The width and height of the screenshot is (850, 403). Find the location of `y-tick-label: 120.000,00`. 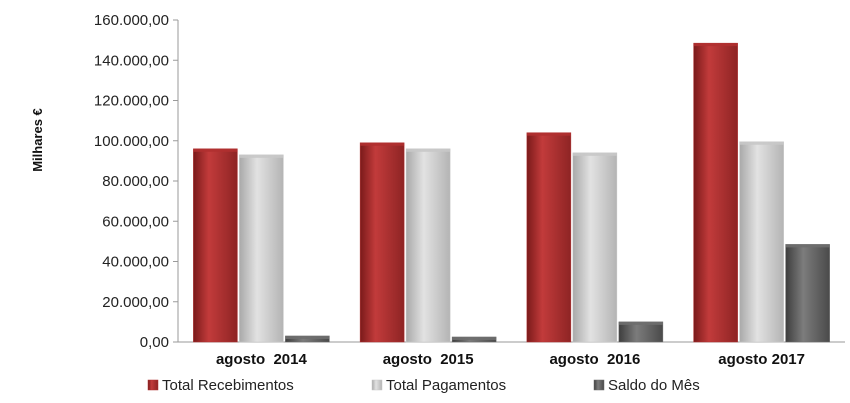

y-tick-label: 120.000,00 is located at coordinates (131, 101).